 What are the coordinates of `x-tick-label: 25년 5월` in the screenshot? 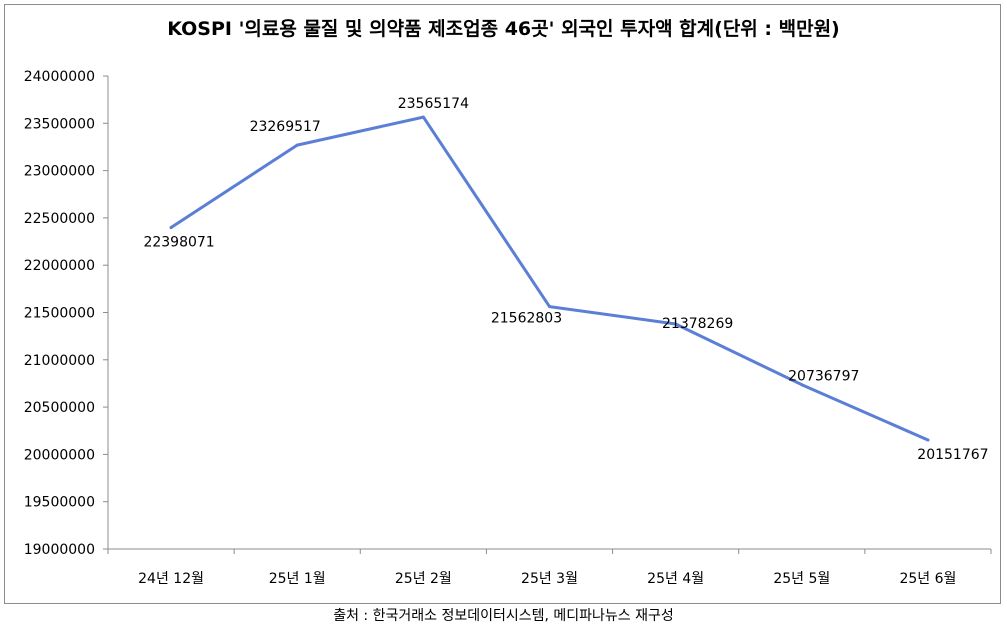 It's located at (801, 579).